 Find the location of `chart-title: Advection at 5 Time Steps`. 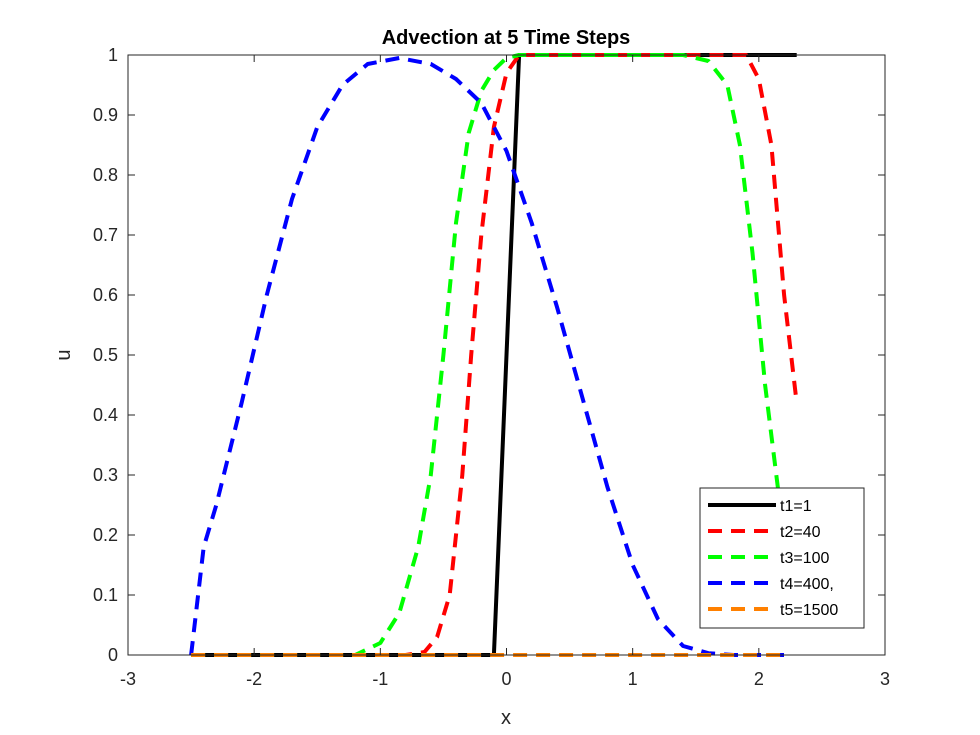

chart-title: Advection at 5 Time Steps is located at coordinates (506, 38).